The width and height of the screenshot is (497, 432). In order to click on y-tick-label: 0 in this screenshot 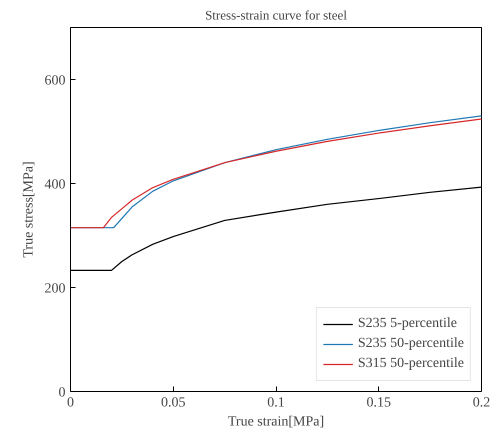, I will do `click(62, 393)`.